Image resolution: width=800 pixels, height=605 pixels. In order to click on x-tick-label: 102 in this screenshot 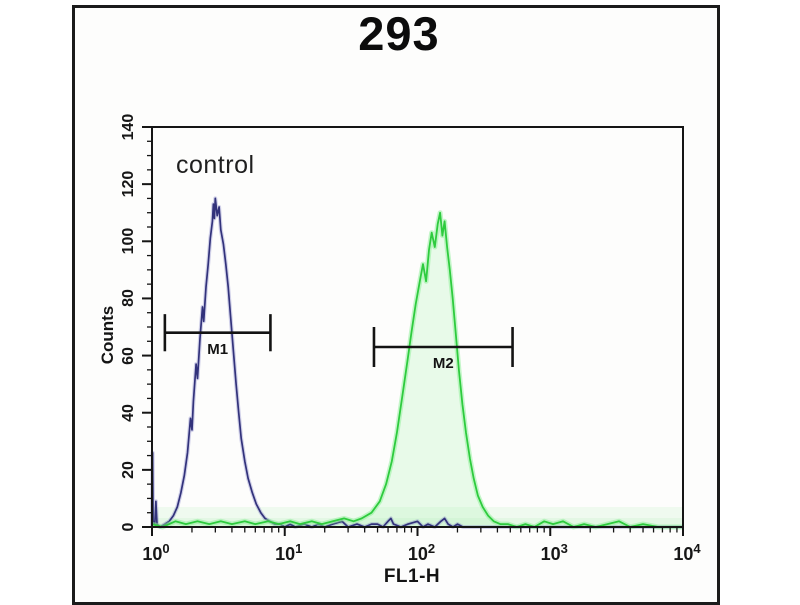, I will do `click(421, 552)`.